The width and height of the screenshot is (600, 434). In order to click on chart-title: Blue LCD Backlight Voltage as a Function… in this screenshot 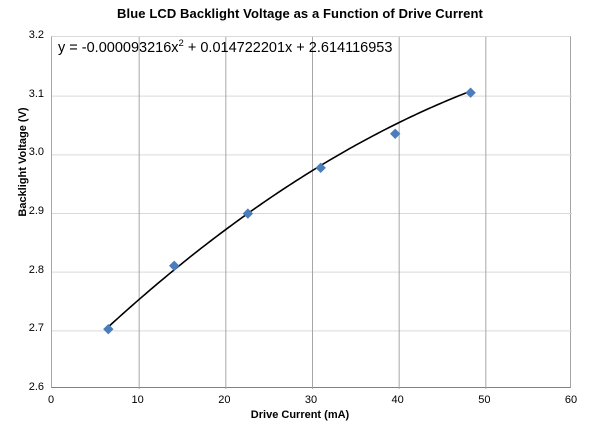, I will do `click(300, 13)`.